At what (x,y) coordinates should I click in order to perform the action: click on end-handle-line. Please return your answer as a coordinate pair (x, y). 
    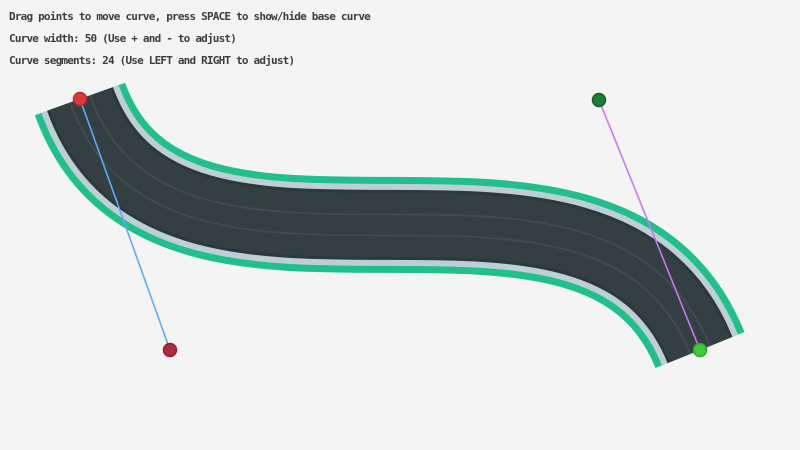
    Looking at the image, I should click on (649, 225).